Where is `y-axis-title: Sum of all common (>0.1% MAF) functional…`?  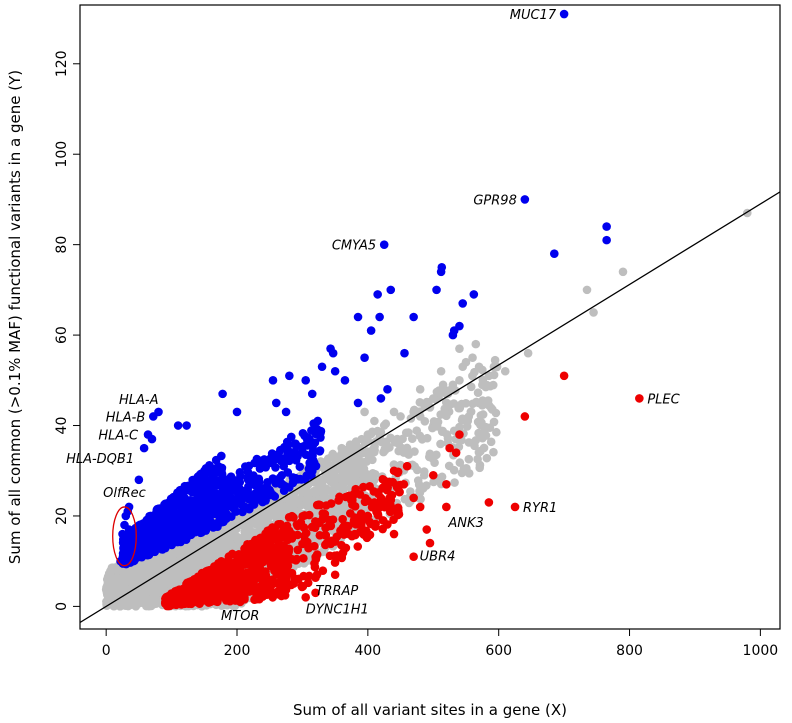 y-axis-title: Sum of all common (>0.1% MAF) functional… is located at coordinates (15, 317).